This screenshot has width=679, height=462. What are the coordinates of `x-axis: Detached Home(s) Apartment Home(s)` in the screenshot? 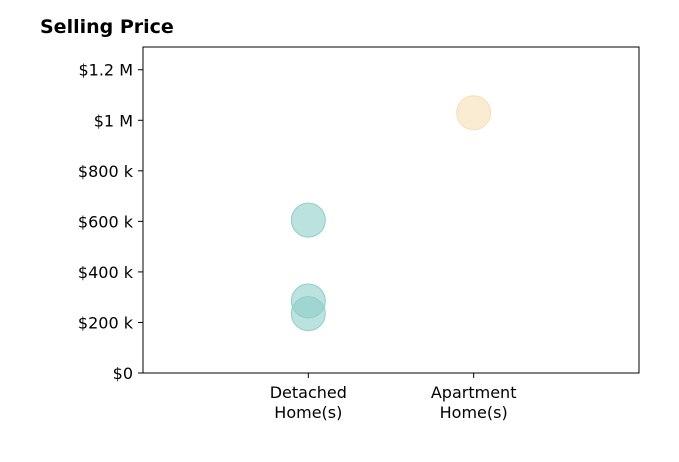 It's located at (393, 397).